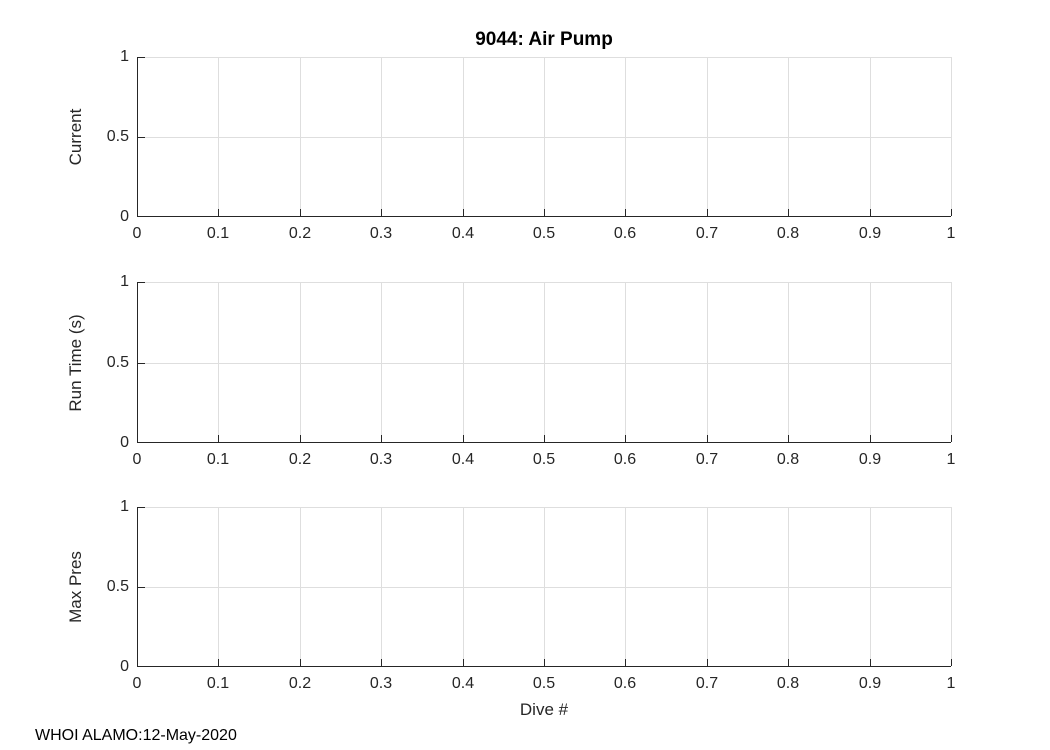 The image size is (1050, 750). What do you see at coordinates (75, 587) in the screenshot?
I see `y-axis-label-3: Max Pres` at bounding box center [75, 587].